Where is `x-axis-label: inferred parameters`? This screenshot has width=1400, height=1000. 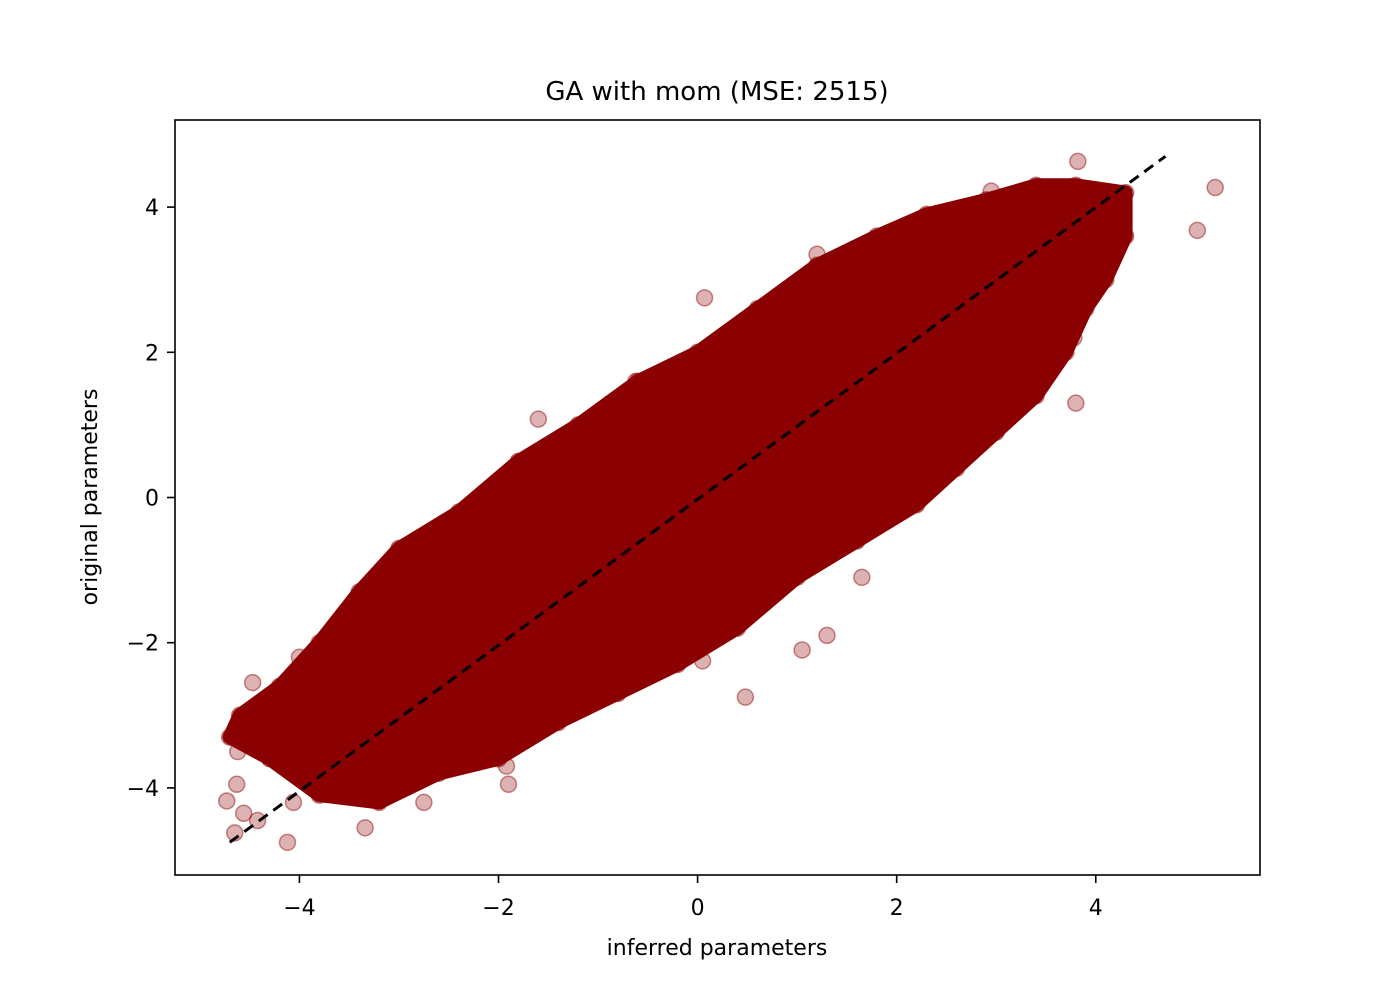 x-axis-label: inferred parameters is located at coordinates (717, 948).